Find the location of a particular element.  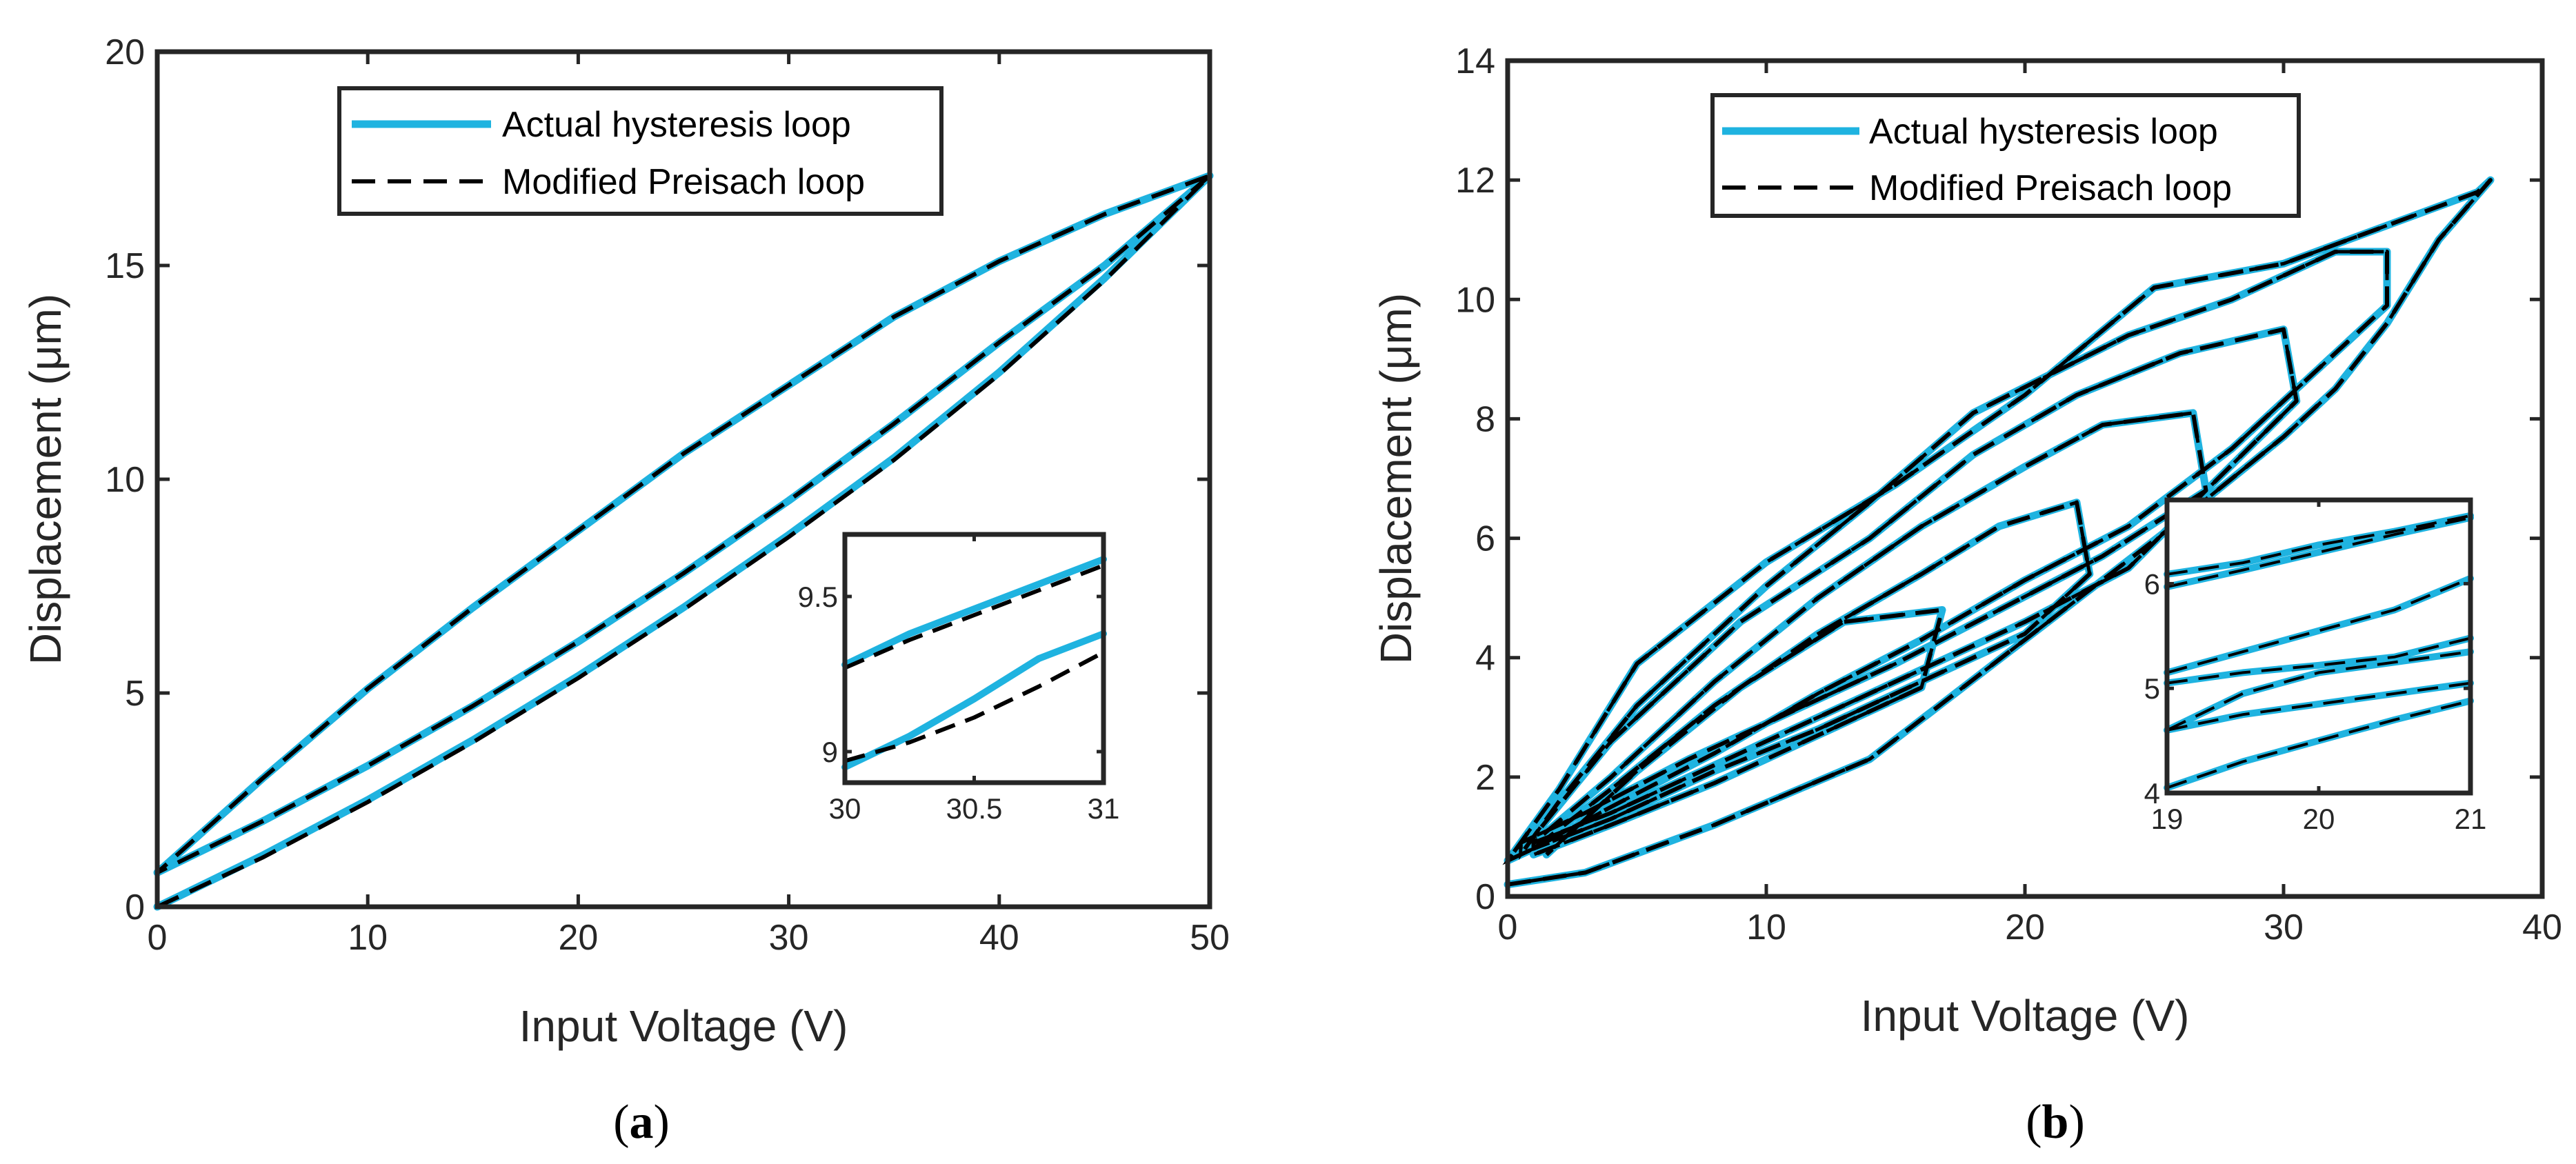

inset-x-tick-label-b-1: 20 is located at coordinates (2319, 819).